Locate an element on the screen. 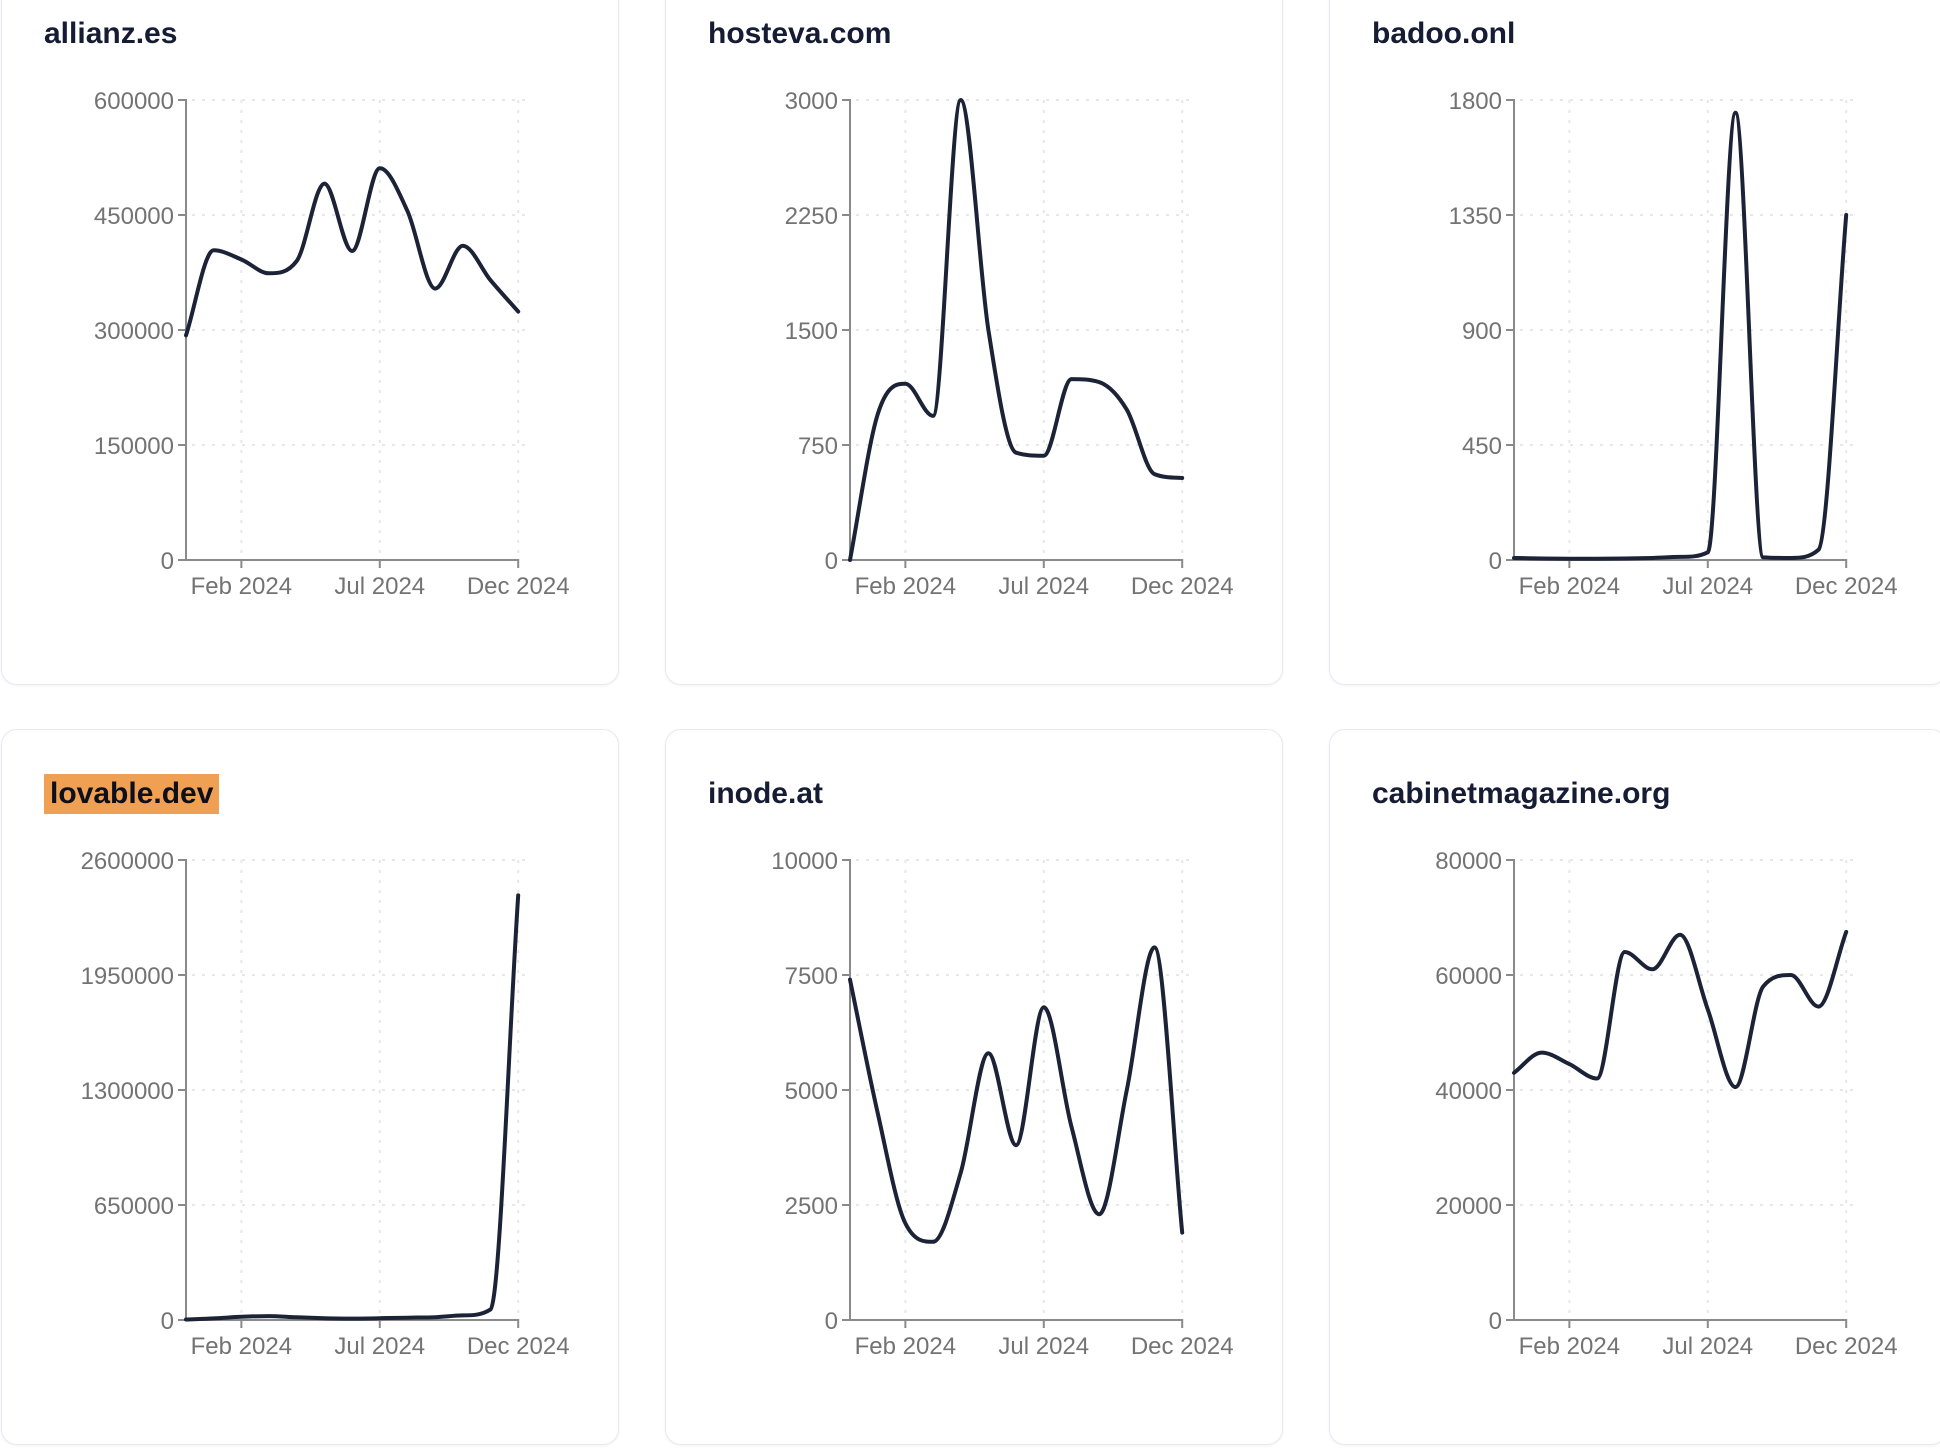 The width and height of the screenshot is (1940, 1452). y-tick-label: 3000 is located at coordinates (811, 101).